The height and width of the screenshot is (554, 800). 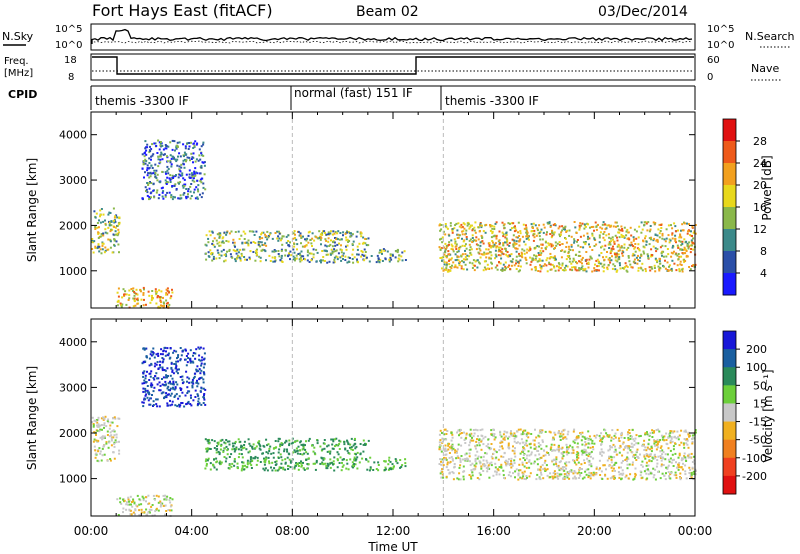 What do you see at coordinates (758, 440) in the screenshot?
I see `colorbar-tick-label: -50` at bounding box center [758, 440].